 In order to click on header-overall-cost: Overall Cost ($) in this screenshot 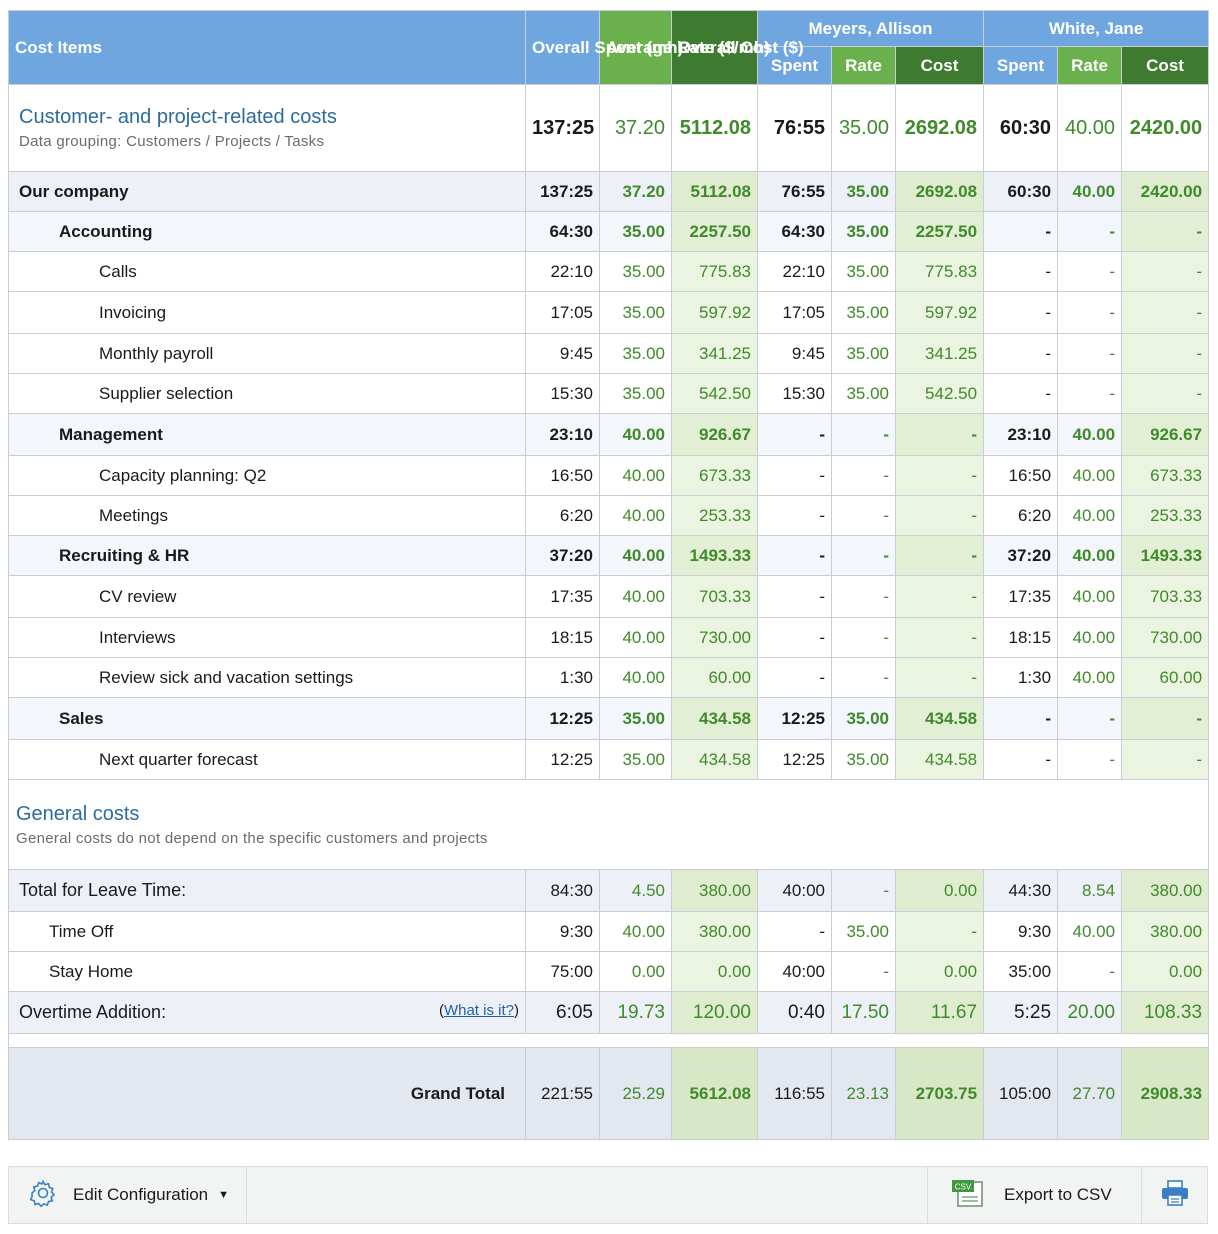, I will do `click(737, 47)`.